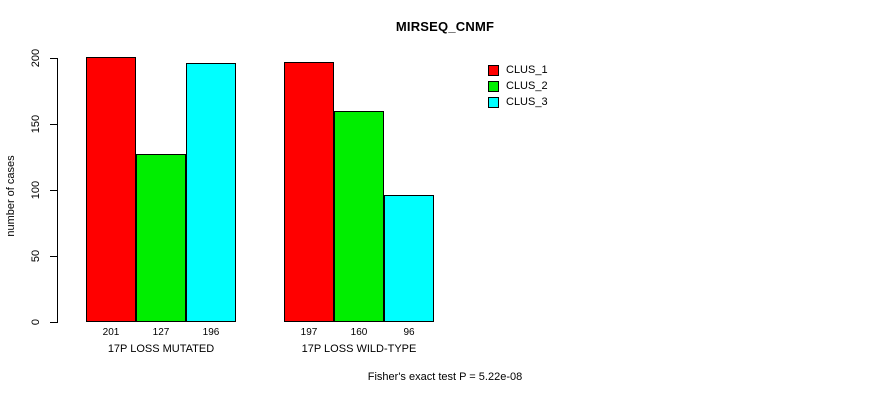 The width and height of the screenshot is (890, 400). What do you see at coordinates (527, 101) in the screenshot?
I see `legend-item-label: CLUS_3` at bounding box center [527, 101].